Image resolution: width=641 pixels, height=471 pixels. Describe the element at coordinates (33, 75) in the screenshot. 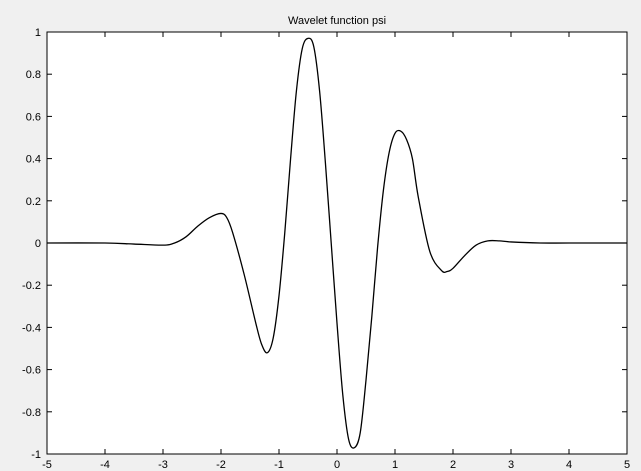

I see `y-tick-label: 0.8` at that location.